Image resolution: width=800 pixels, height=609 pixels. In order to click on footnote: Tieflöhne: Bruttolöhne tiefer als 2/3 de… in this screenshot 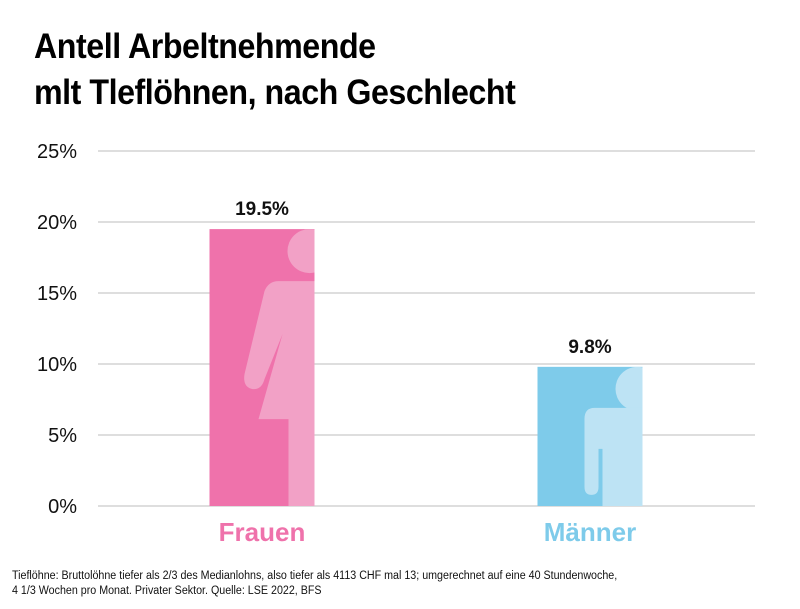, I will do `click(314, 584)`.